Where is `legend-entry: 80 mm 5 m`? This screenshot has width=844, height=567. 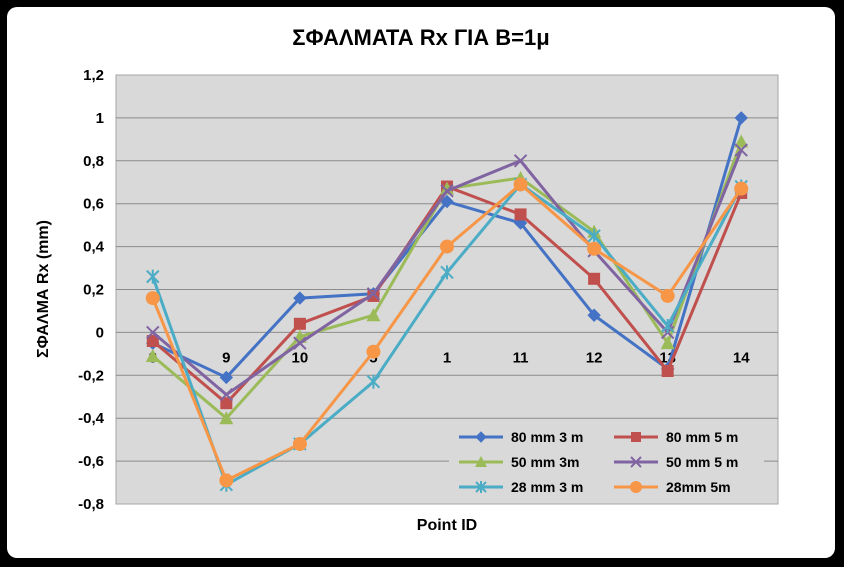
legend-entry: 80 mm 5 m is located at coordinates (676, 437).